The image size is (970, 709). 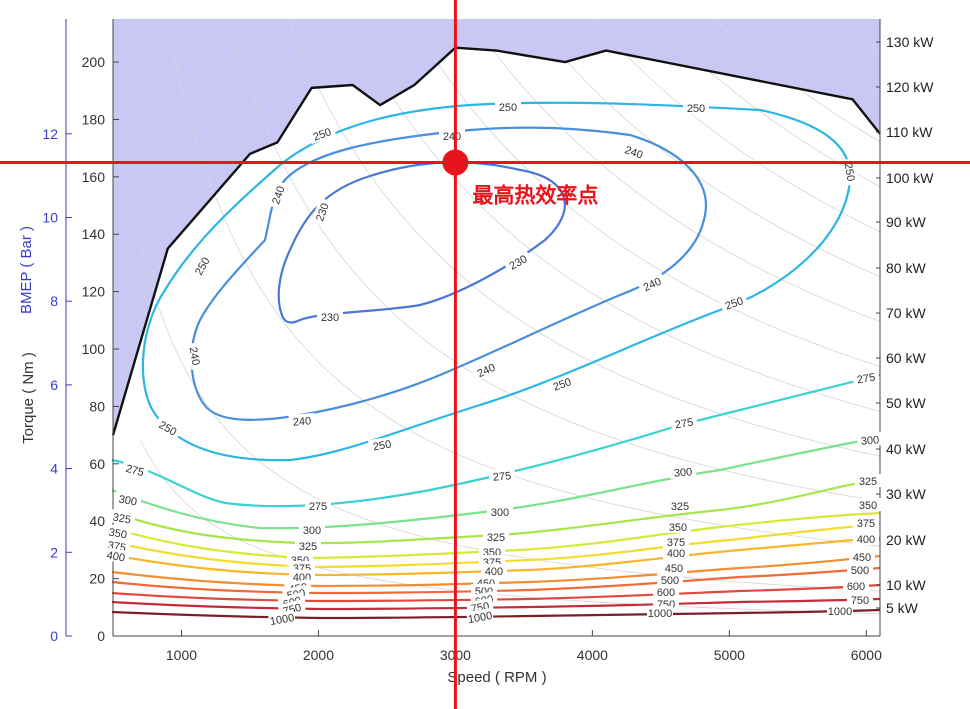 What do you see at coordinates (906, 494) in the screenshot?
I see `power-label: 30 kW` at bounding box center [906, 494].